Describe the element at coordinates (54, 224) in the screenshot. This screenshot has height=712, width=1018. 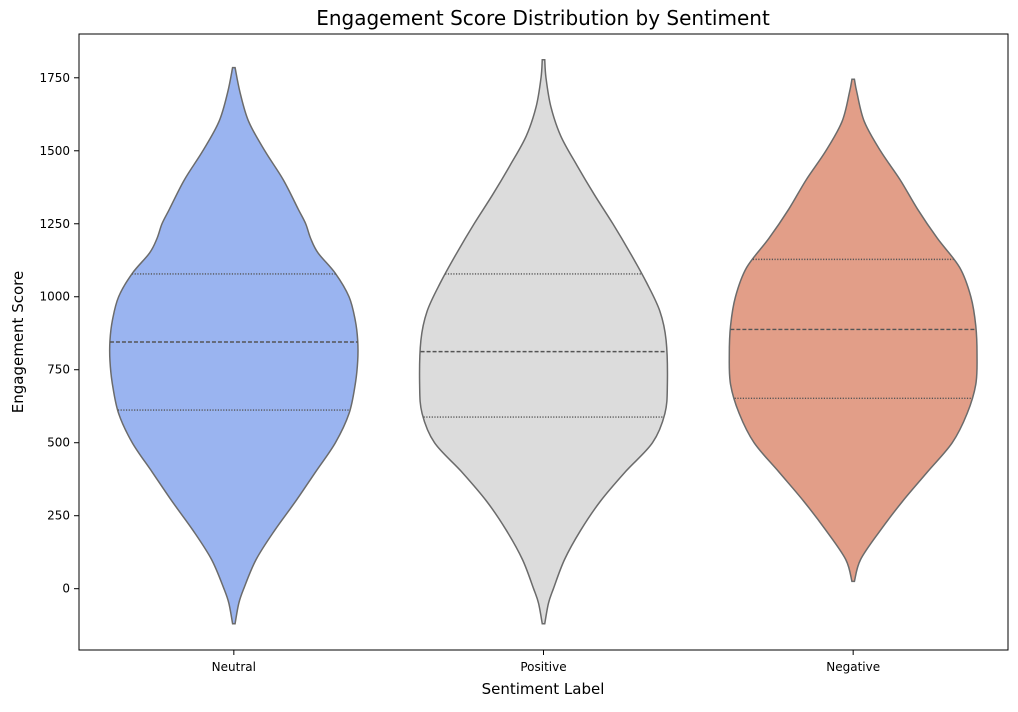
I see `y-tick-label: 1250` at that location.